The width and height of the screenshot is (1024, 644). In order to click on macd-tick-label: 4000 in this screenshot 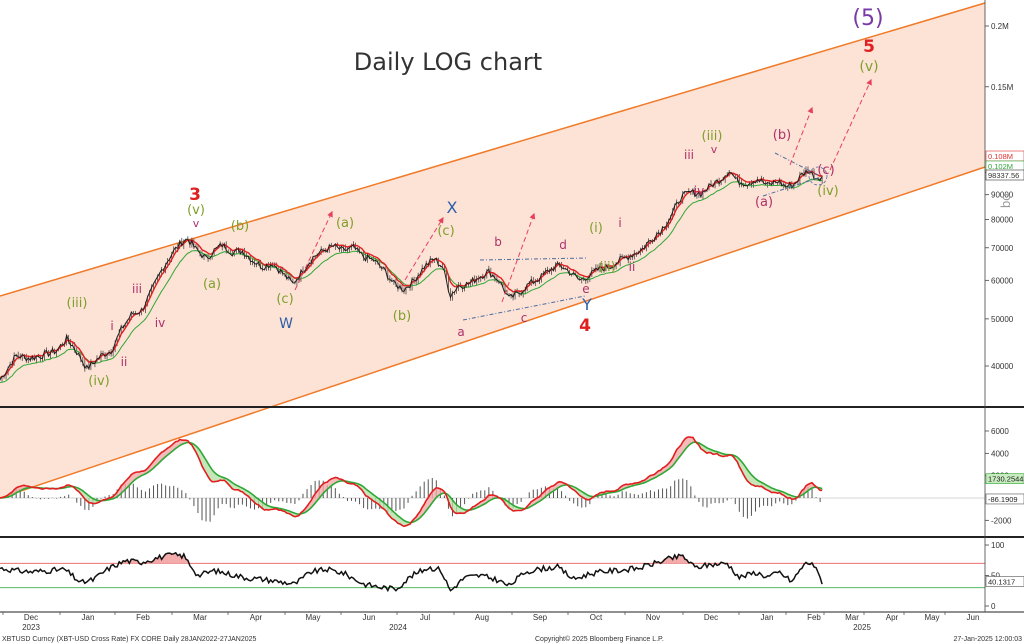, I will do `click(1000, 453)`.